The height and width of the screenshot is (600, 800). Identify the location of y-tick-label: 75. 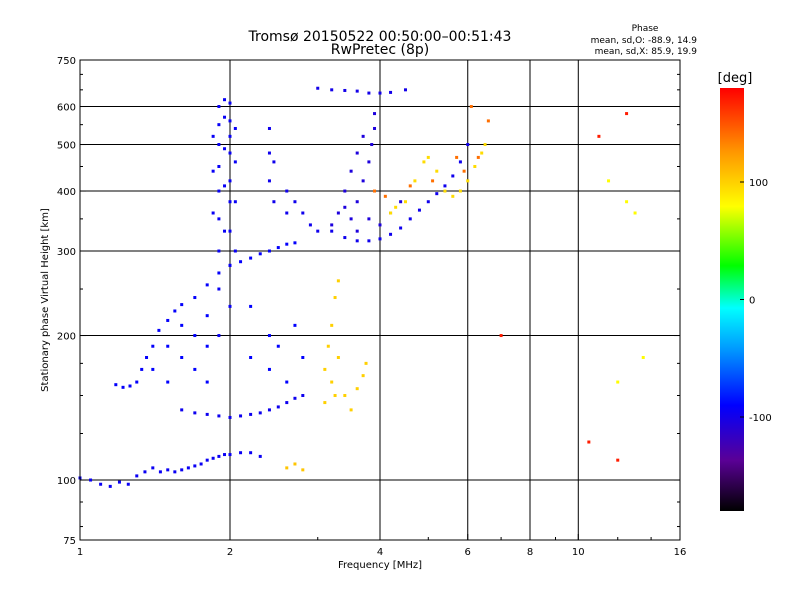
(69, 541).